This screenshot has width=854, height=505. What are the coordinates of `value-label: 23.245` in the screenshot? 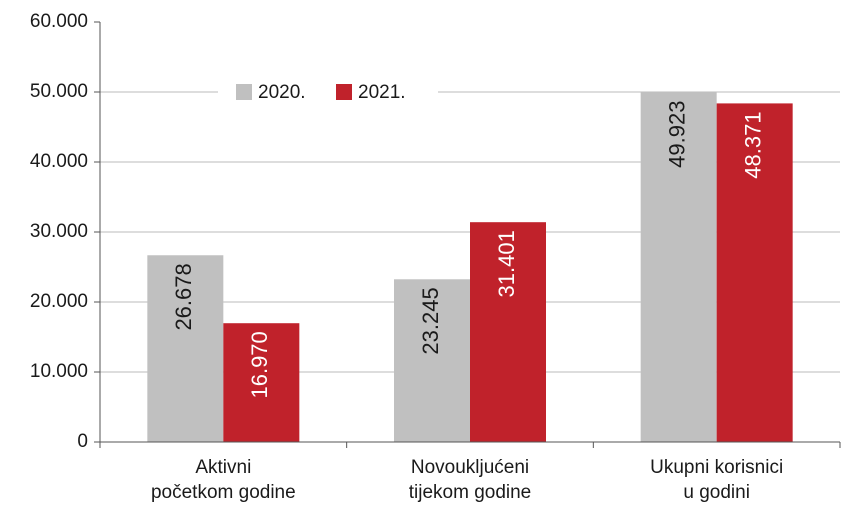 It's located at (430, 320).